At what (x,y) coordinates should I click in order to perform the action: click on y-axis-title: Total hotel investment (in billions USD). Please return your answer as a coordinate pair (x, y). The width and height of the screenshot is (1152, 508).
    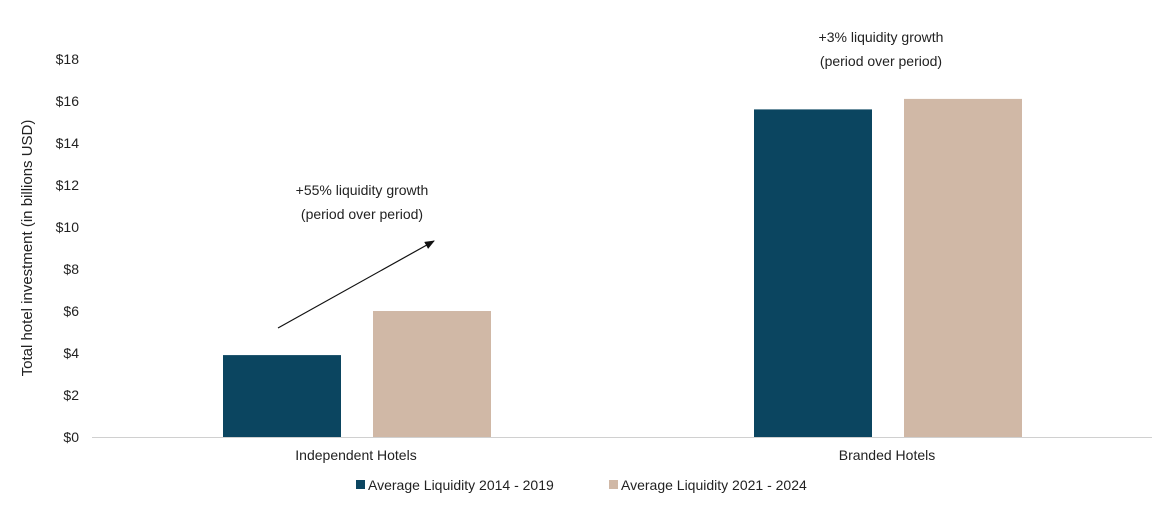
    Looking at the image, I should click on (27, 248).